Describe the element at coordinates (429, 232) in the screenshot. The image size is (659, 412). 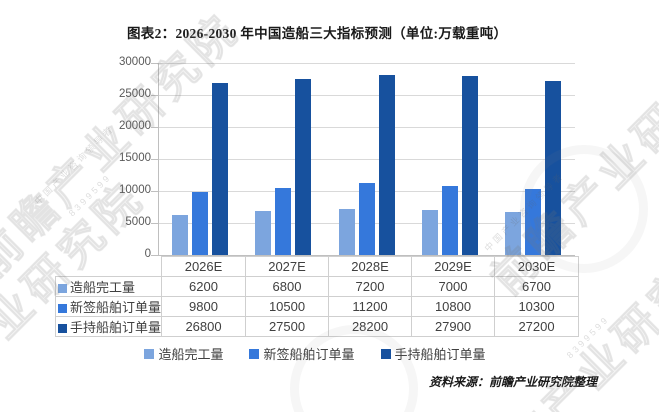
I see `bar-2029E-造船完工量` at that location.